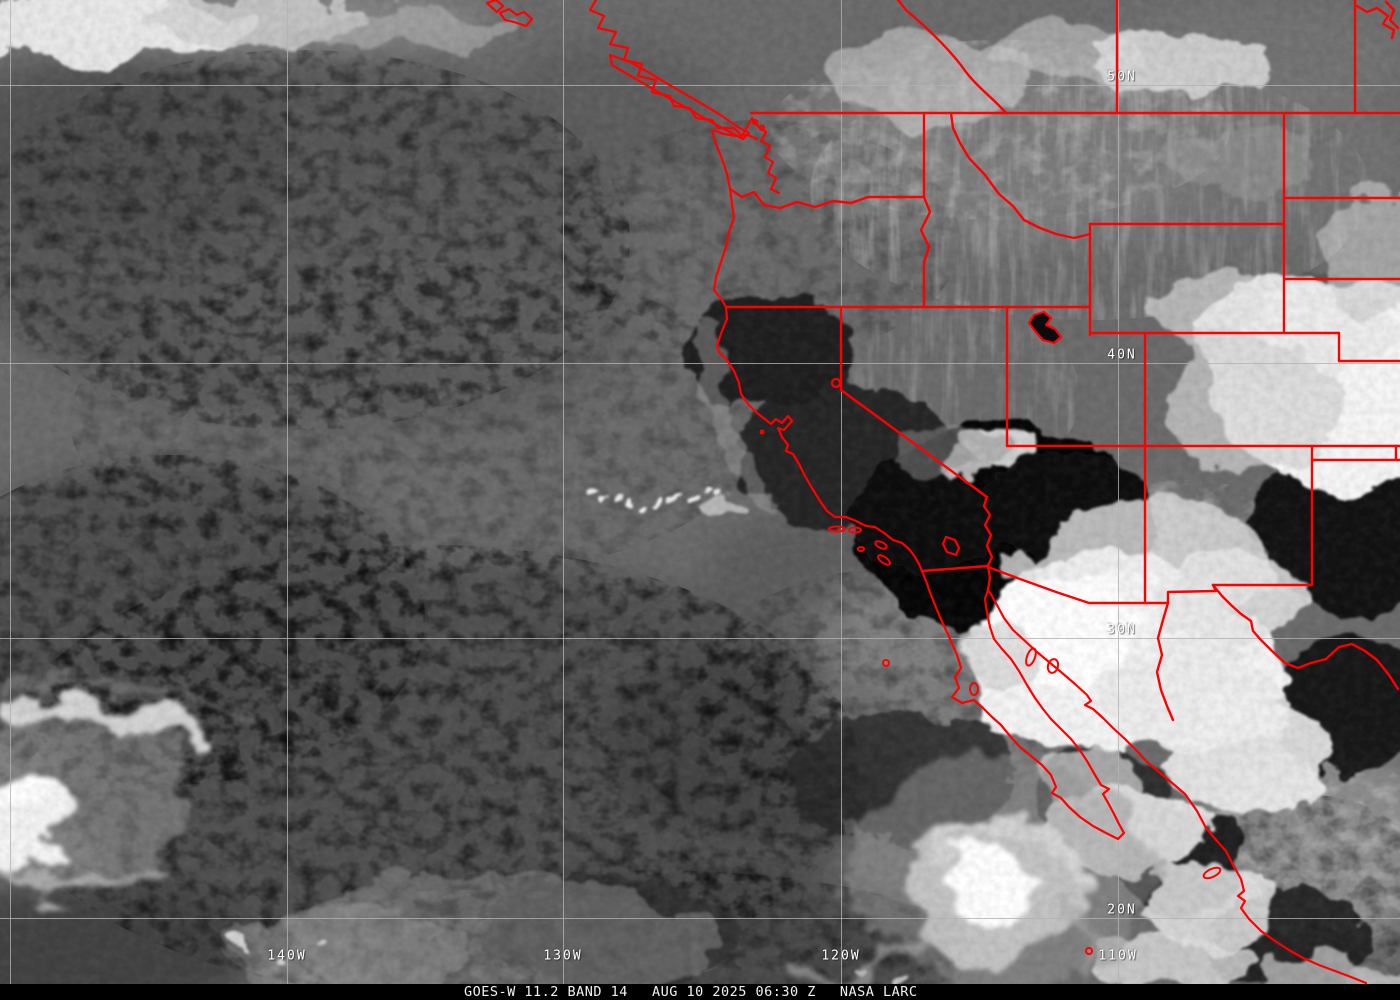 The width and height of the screenshot is (1400, 1000). I want to click on great-salt-lake-outline, so click(1045, 327).